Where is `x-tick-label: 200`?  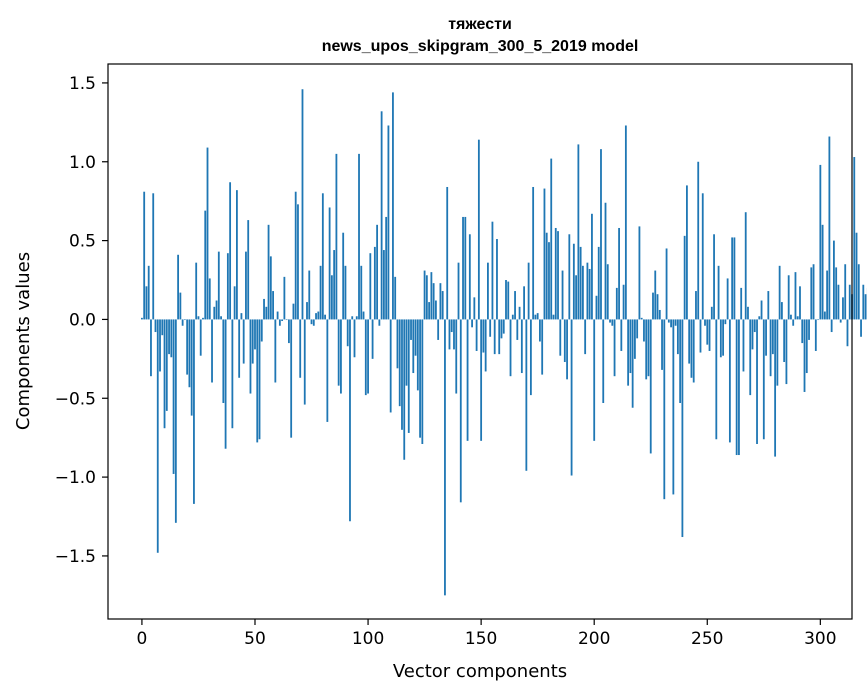 x-tick-label: 200 is located at coordinates (594, 639).